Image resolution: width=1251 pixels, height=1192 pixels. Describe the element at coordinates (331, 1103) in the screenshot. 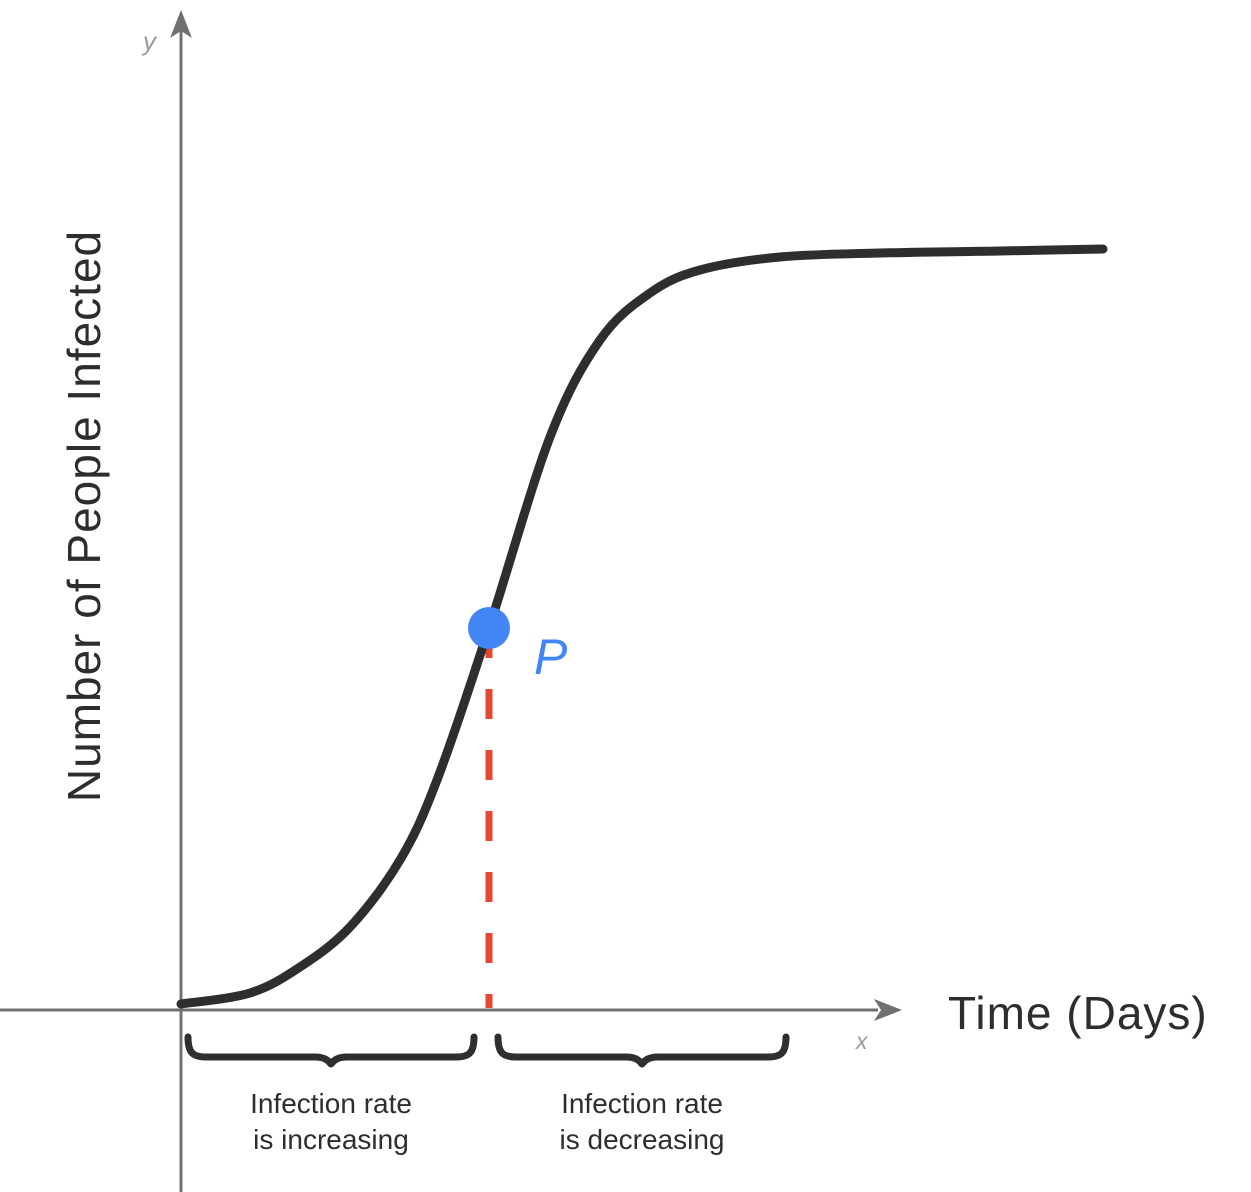

I see `annotation-increasing-line1: Infection rate` at that location.